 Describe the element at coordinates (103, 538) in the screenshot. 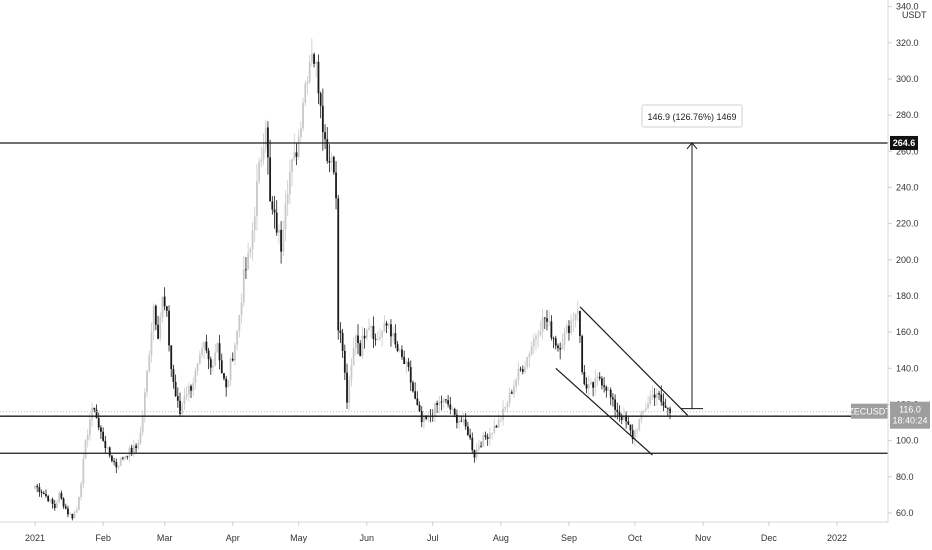

I see `x-tick-label: Feb` at that location.